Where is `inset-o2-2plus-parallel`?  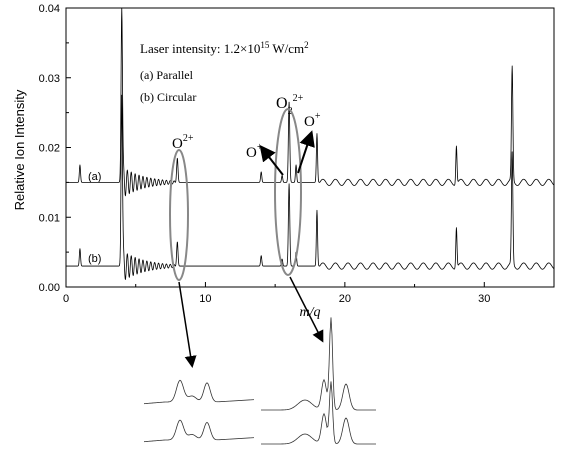
inset-o2-2plus-parallel is located at coordinates (318, 364).